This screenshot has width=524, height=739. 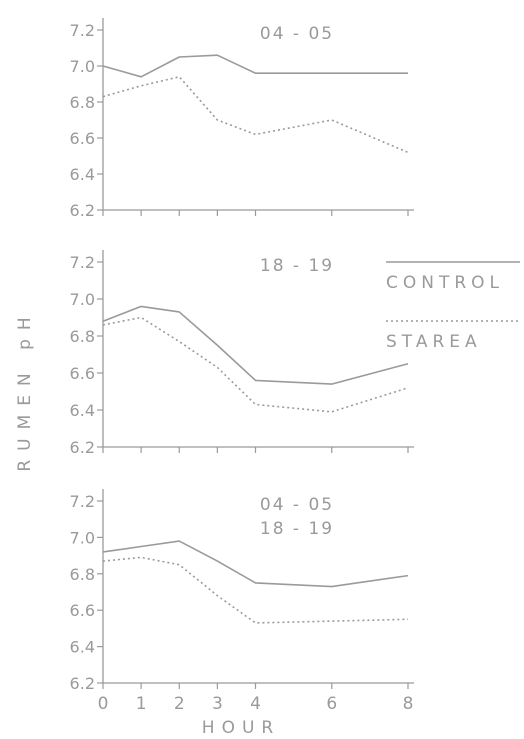 I want to click on x-tick-label: 1, so click(x=141, y=704).